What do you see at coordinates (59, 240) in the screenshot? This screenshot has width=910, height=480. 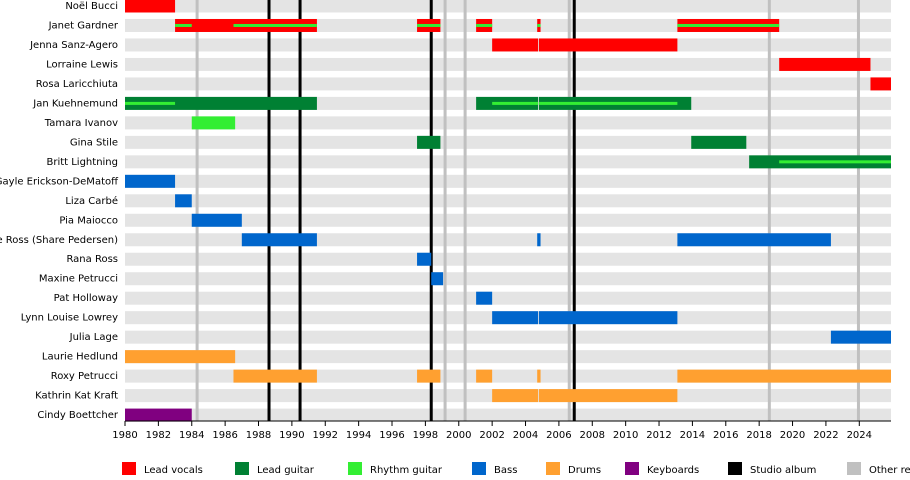 I see `member-name: Share Ross (Share Pedersen)` at bounding box center [59, 240].